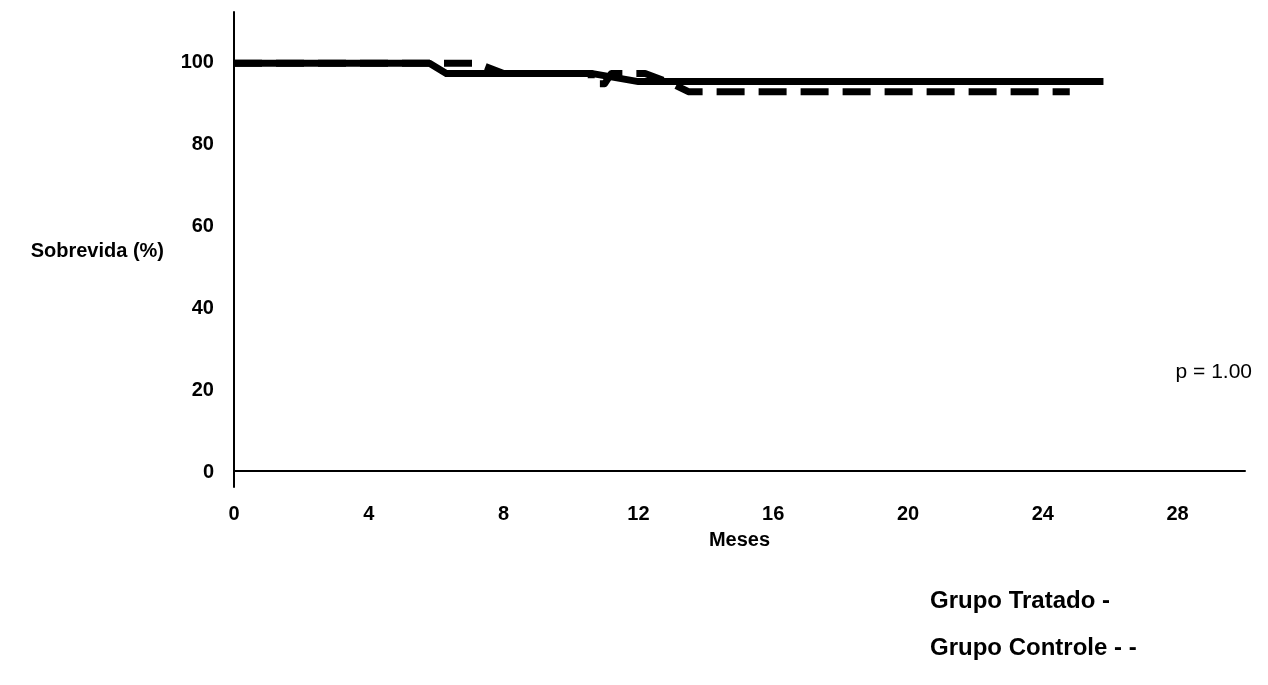  Describe the element at coordinates (234, 513) in the screenshot. I see `x-tick-label: 0` at that location.